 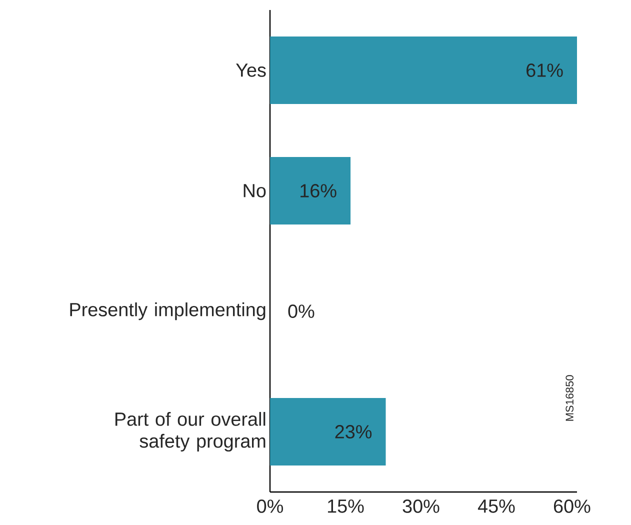 What do you see at coordinates (270, 506) in the screenshot?
I see `x-tick-label: 0%` at bounding box center [270, 506].